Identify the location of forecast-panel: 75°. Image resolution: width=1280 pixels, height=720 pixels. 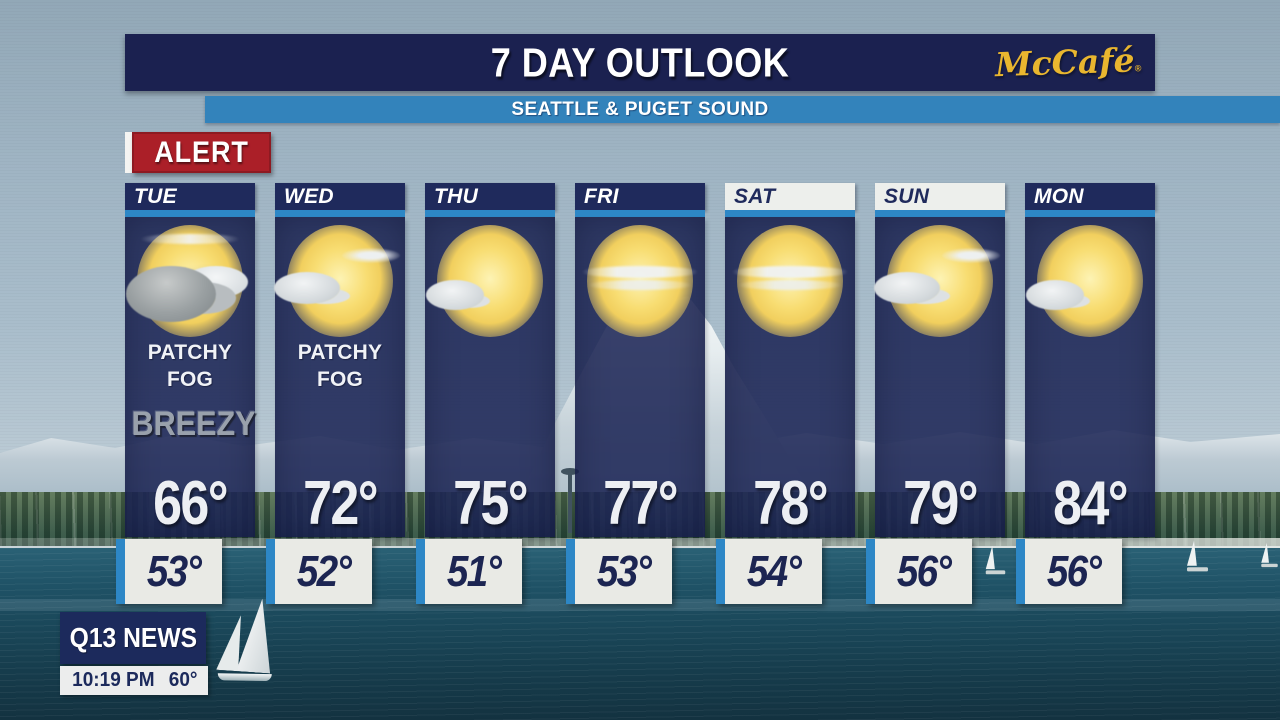
(490, 377).